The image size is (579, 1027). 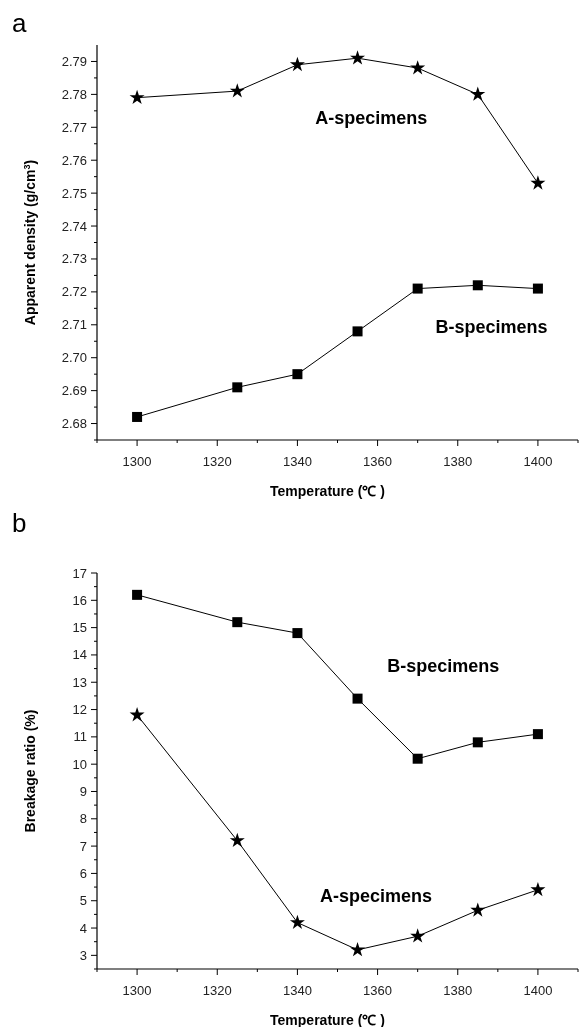 I want to click on y-tick-label: 4, so click(x=83, y=928).